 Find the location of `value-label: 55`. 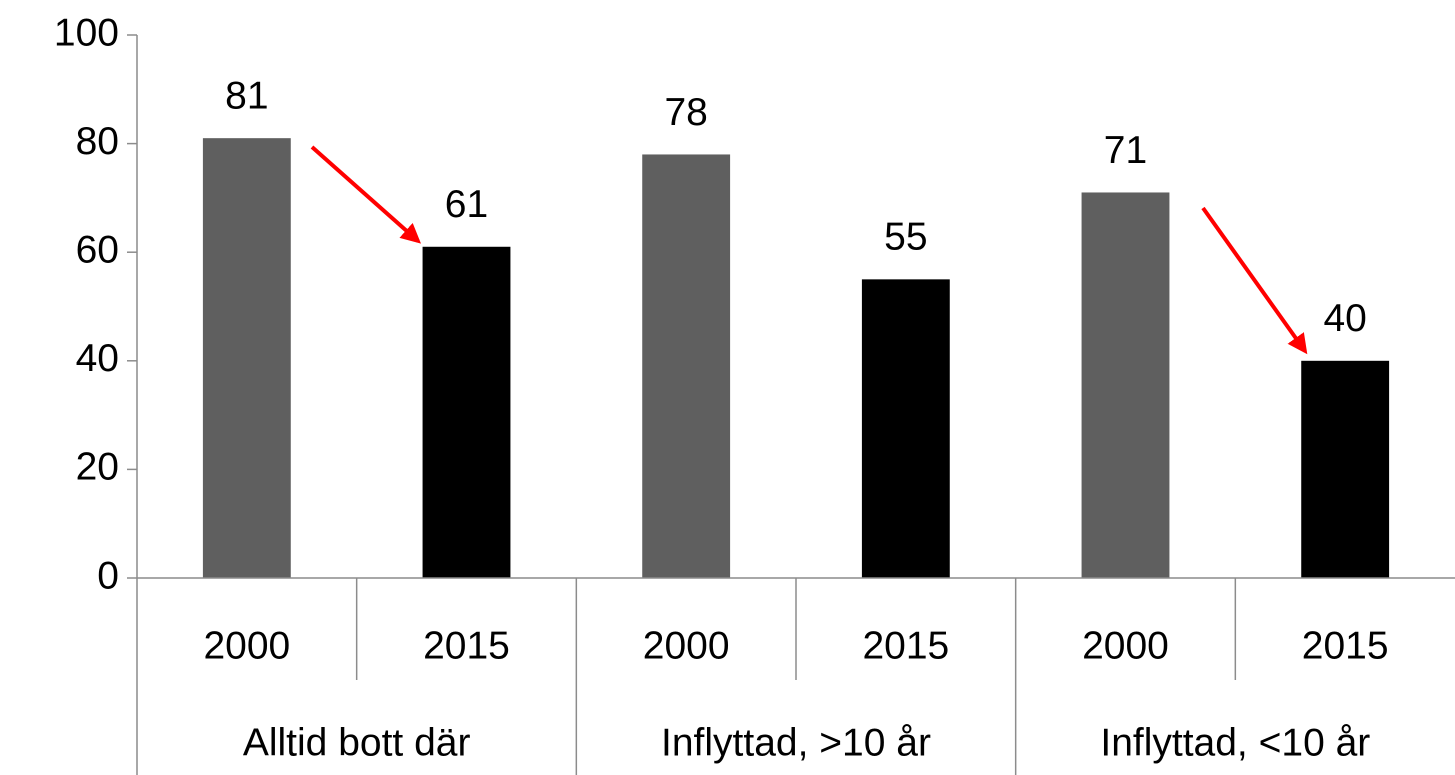

value-label: 55 is located at coordinates (905, 237).